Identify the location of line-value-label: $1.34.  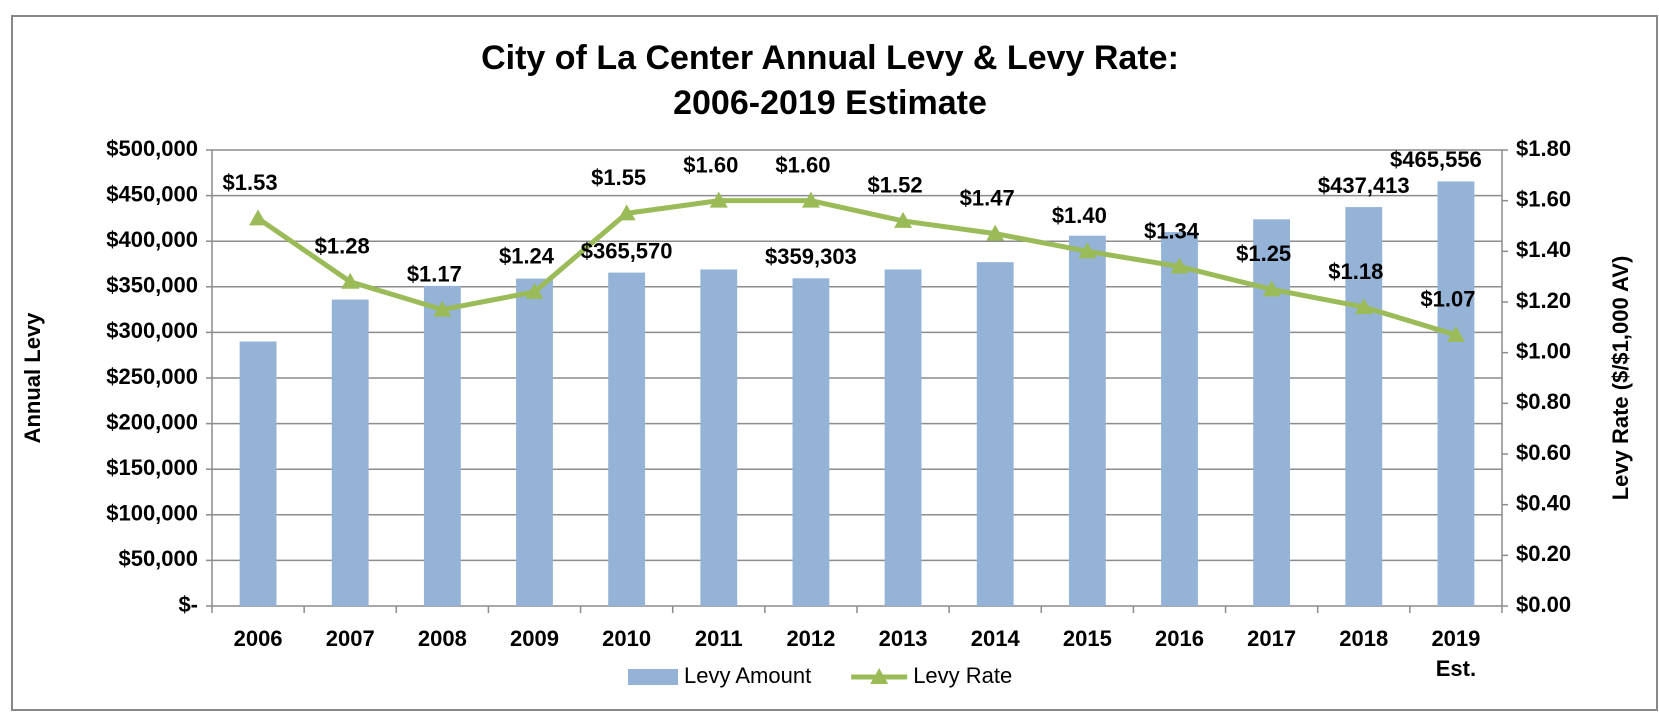
(1172, 230).